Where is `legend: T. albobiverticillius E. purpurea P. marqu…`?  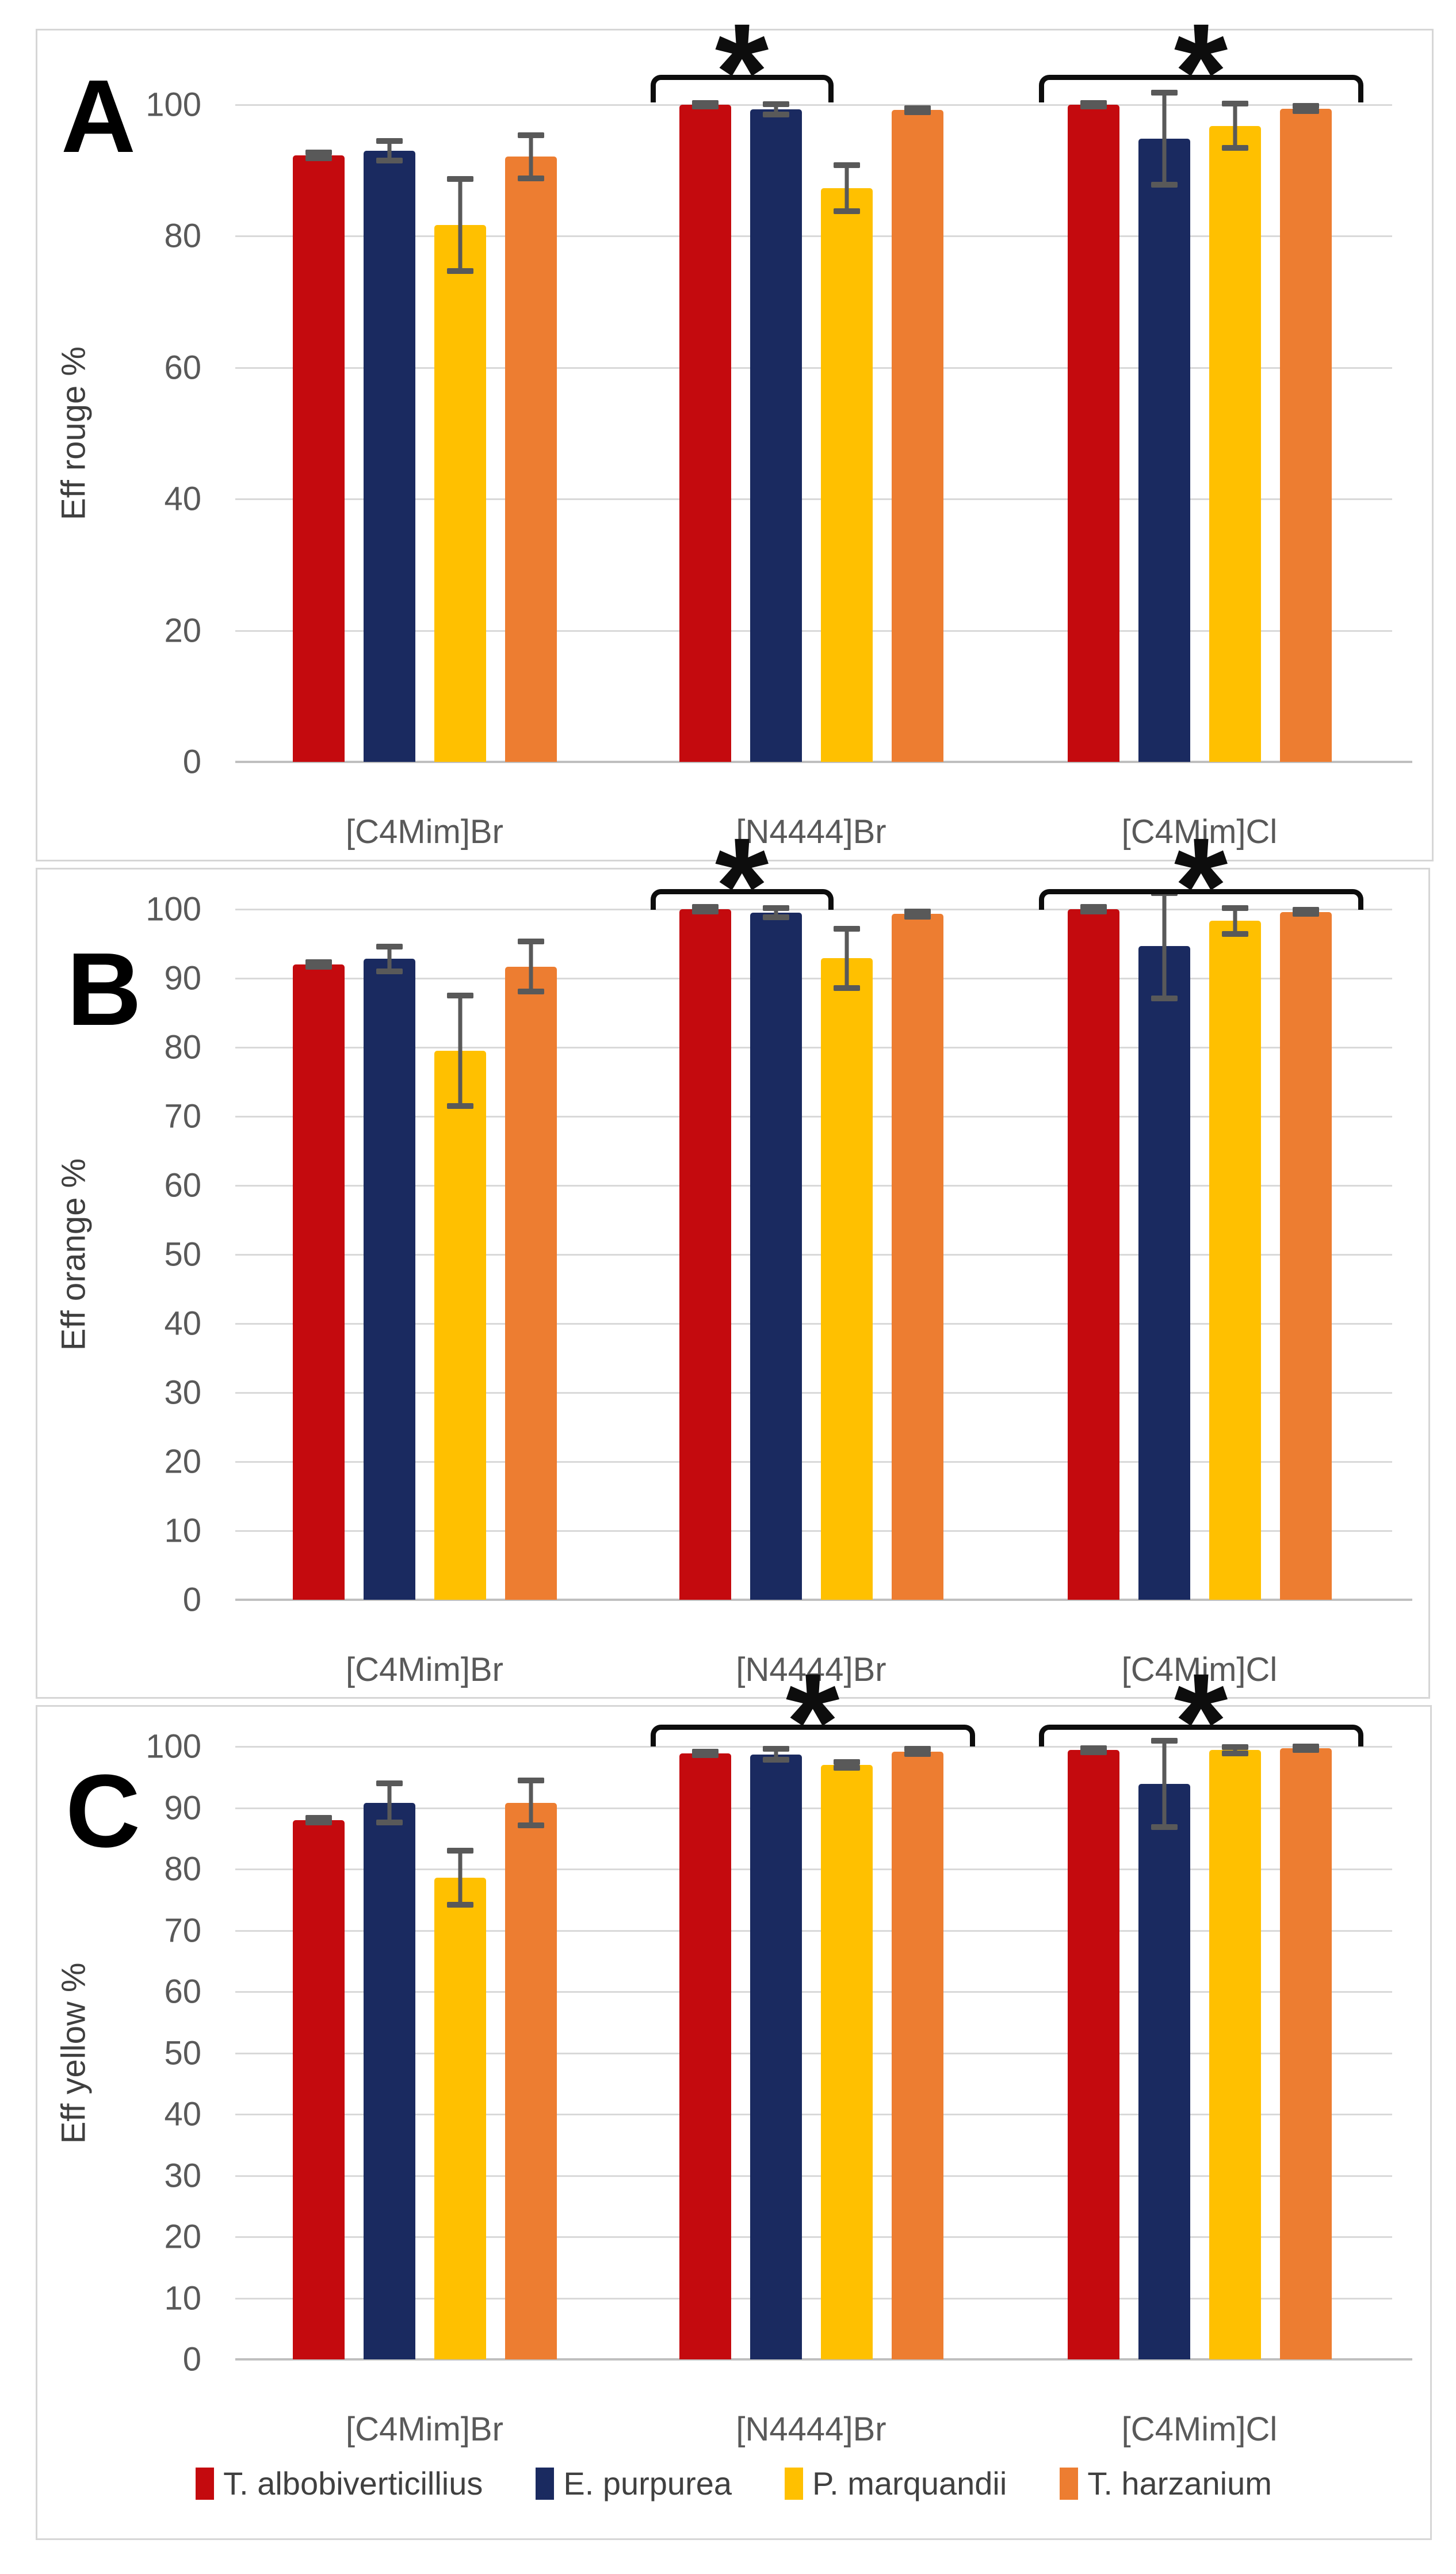
legend: T. albobiverticillius E. purpurea P. marqu… is located at coordinates (734, 2483).